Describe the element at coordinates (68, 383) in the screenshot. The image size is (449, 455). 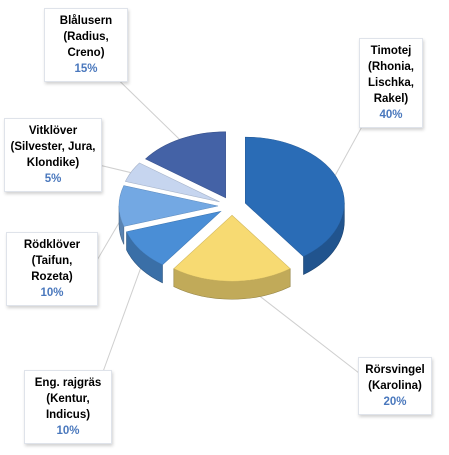
I see `callout-name: Eng. rajgräs` at that location.